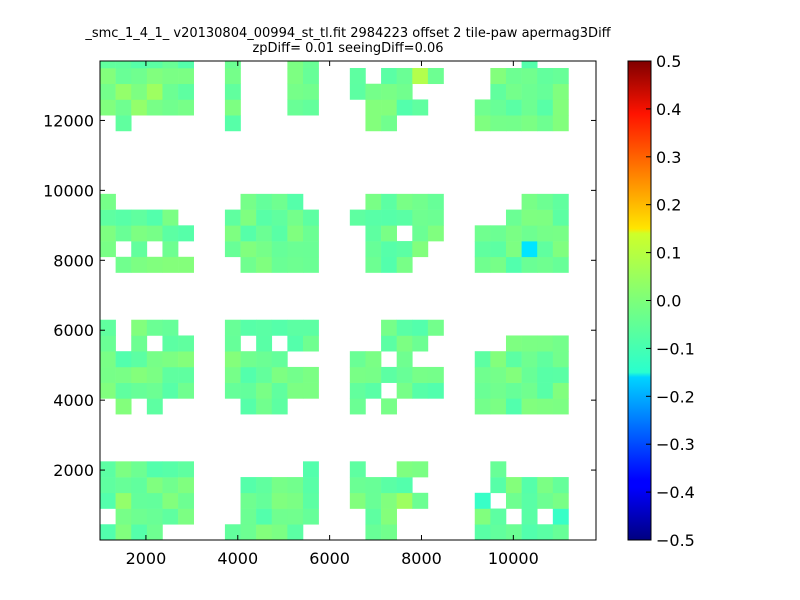 This screenshot has height=600, width=800. Describe the element at coordinates (68, 120) in the screenshot. I see `y-tick-label: 12000` at that location.